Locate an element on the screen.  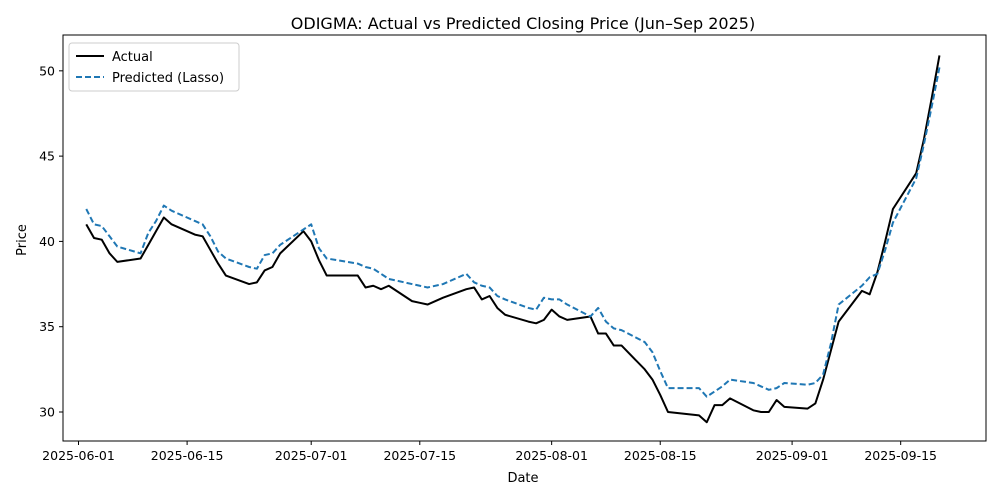
x-tick-label: 2025-07-01 is located at coordinates (311, 455).